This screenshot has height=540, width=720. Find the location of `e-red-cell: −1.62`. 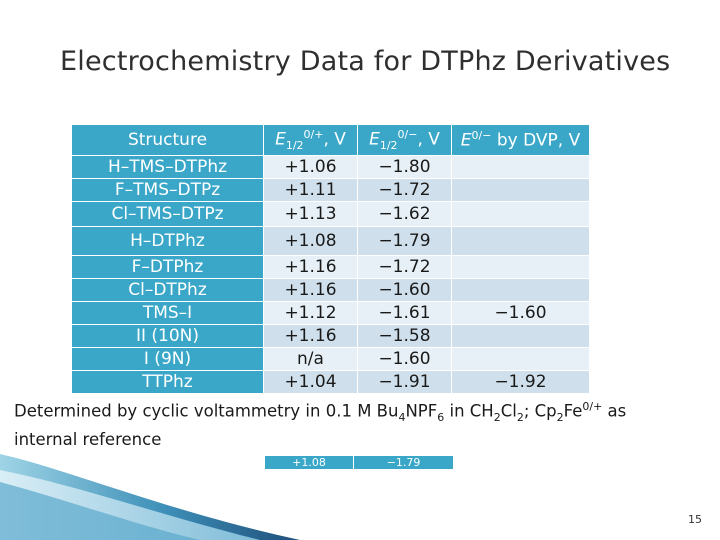

e-red-cell: −1.62 is located at coordinates (404, 214).